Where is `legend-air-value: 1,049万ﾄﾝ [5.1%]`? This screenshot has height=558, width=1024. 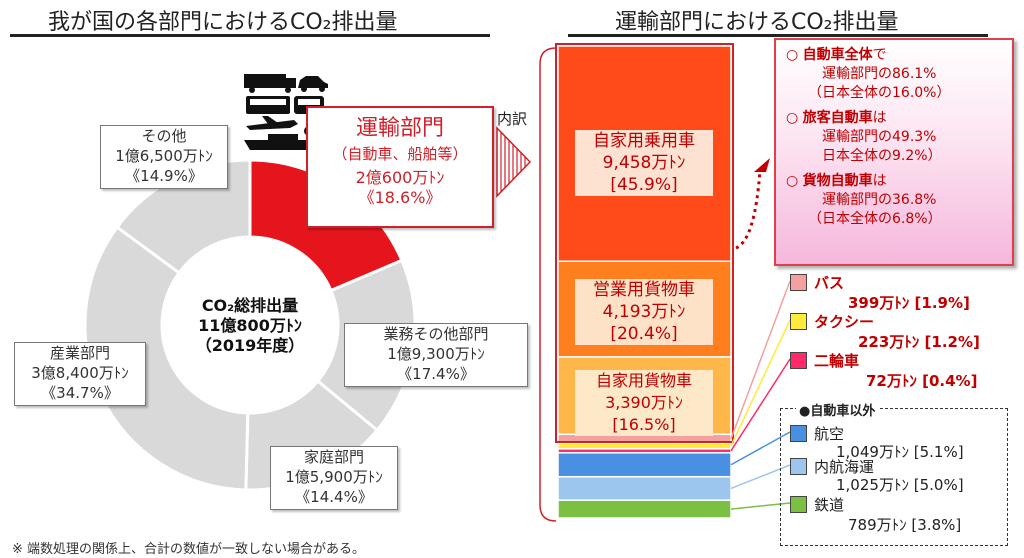 legend-air-value: 1,049万ﾄﾝ [5.1%] is located at coordinates (900, 451).